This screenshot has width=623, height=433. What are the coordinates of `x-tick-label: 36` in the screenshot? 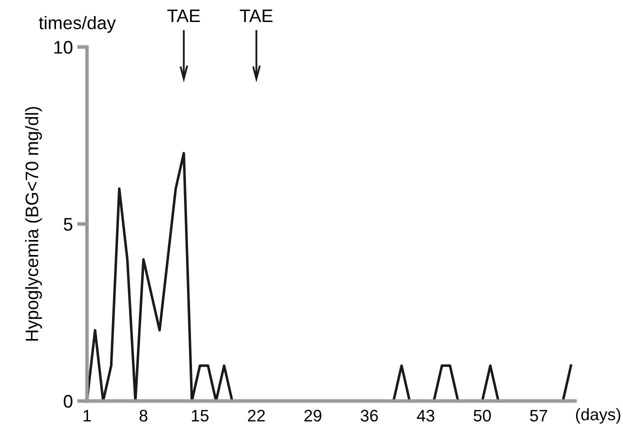 It's located at (369, 416).